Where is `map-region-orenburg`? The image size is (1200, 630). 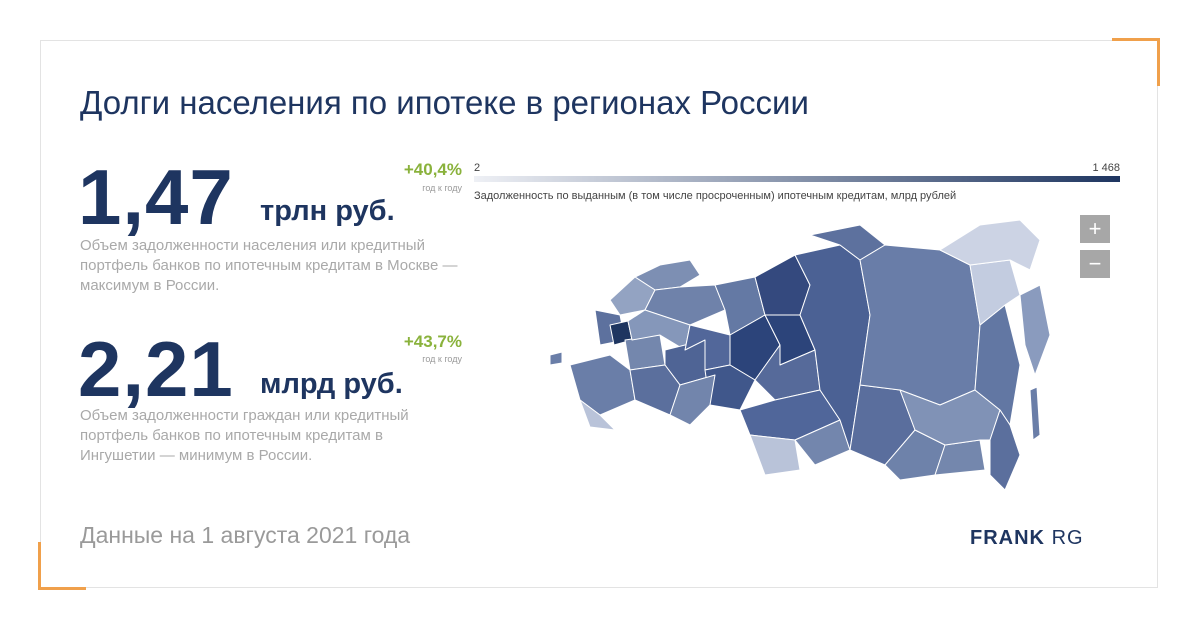
map-region-orenburg is located at coordinates (692, 400).